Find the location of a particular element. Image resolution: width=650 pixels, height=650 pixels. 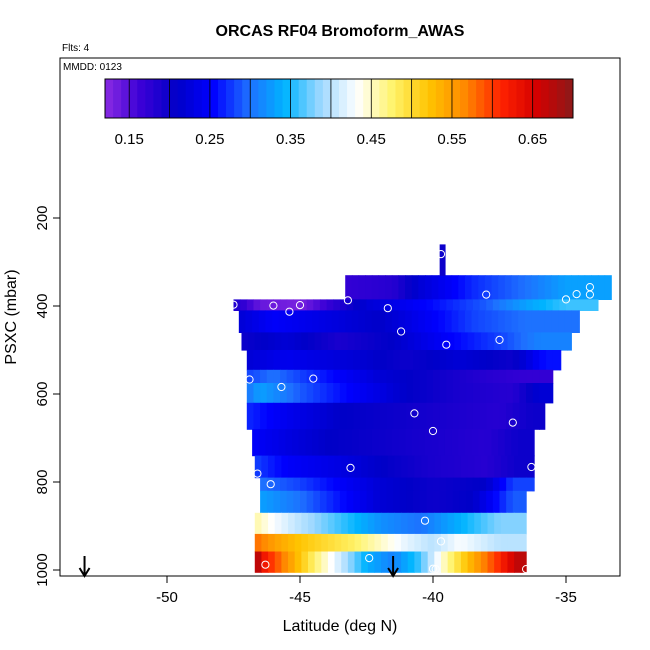

colorbar-tick-label: 0.35 is located at coordinates (290, 139).